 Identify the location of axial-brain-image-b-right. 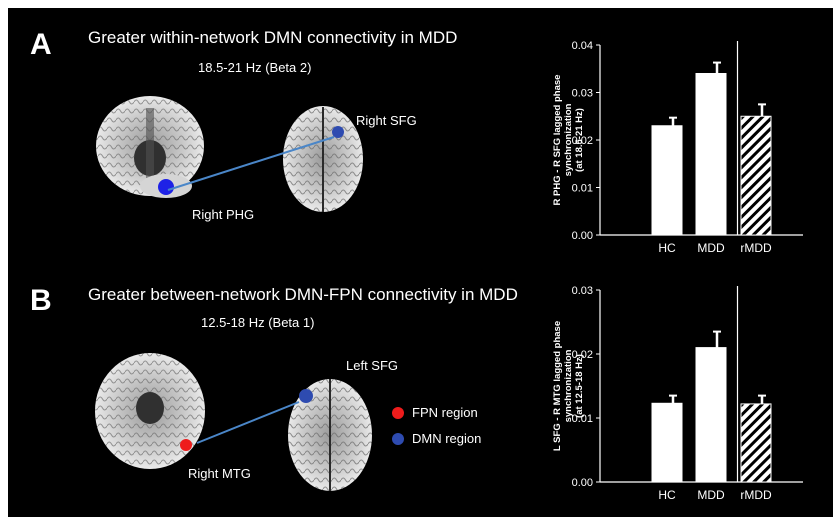
(330, 435).